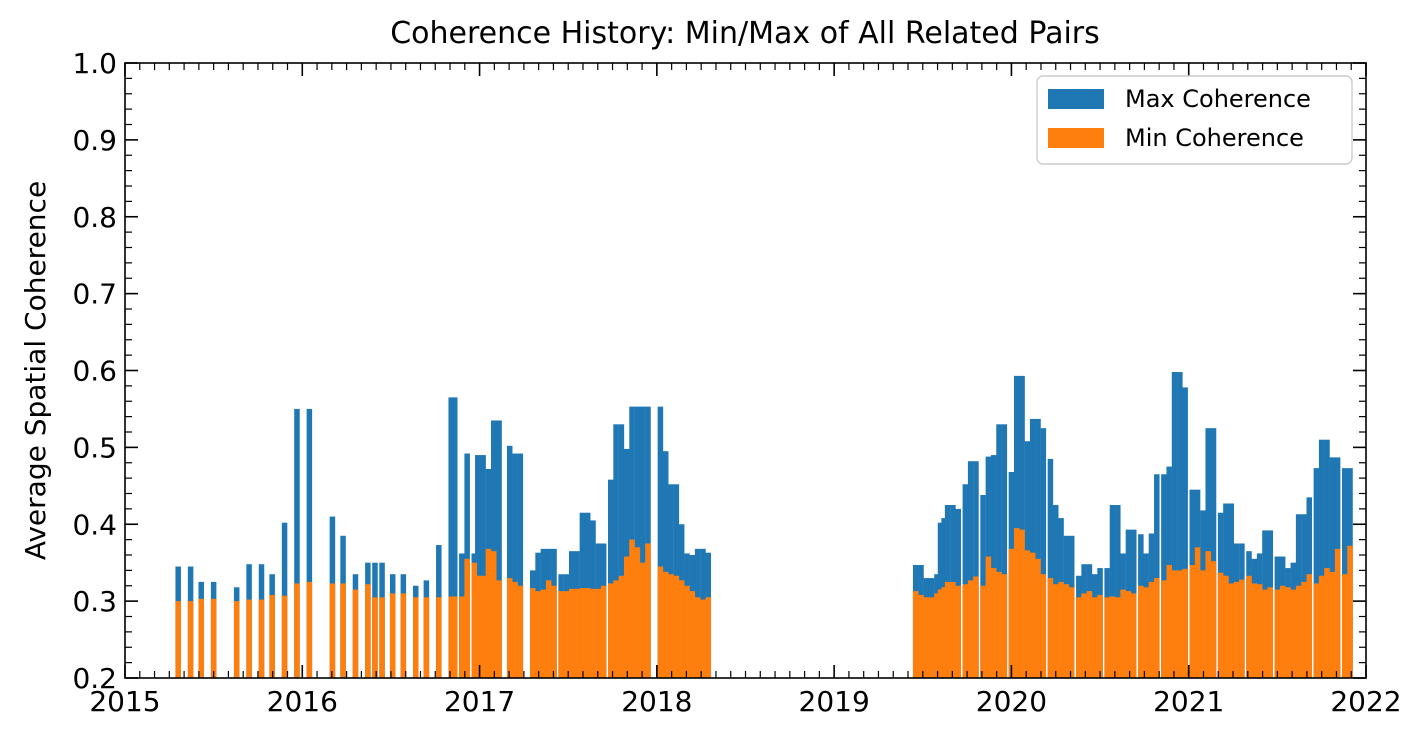  I want to click on y-tick-label: 0.8, so click(94, 217).